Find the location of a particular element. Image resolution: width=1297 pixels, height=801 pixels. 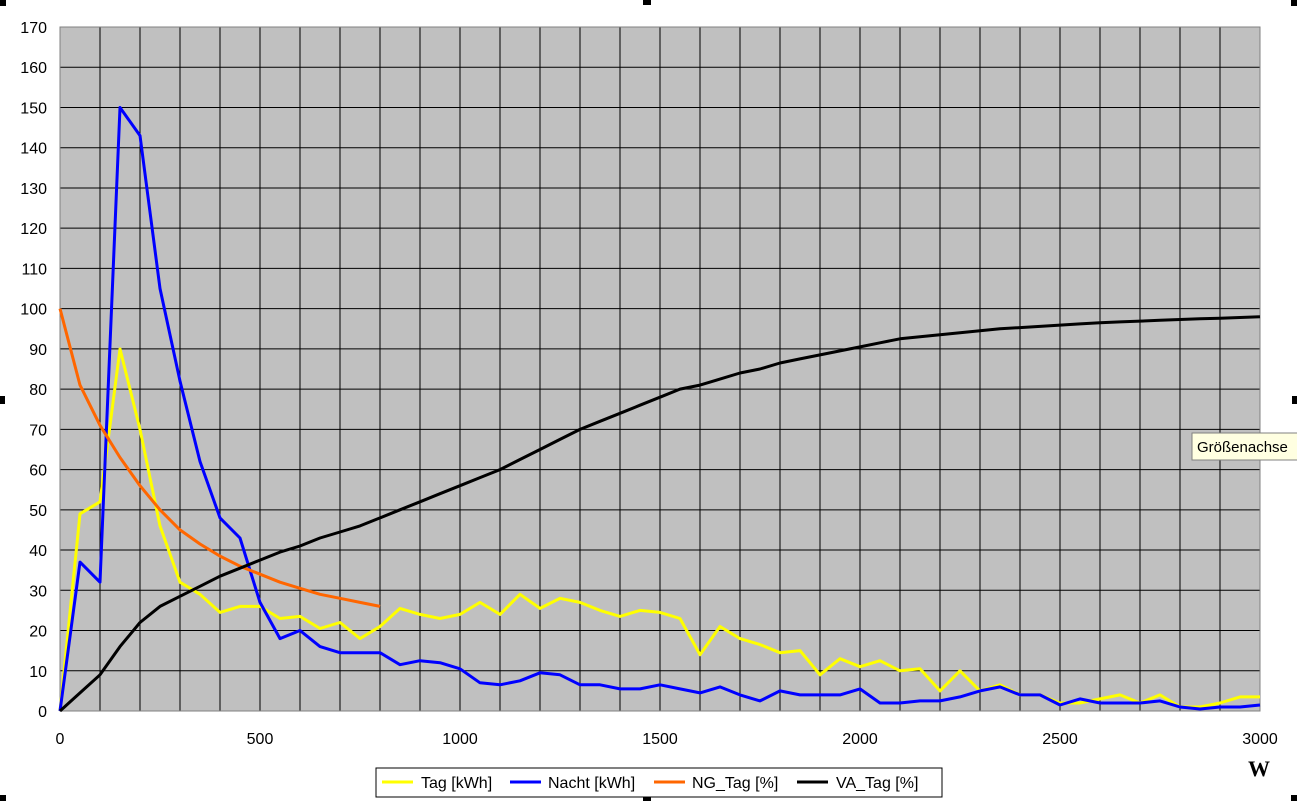

x-tick-label: 2500 is located at coordinates (1060, 739).